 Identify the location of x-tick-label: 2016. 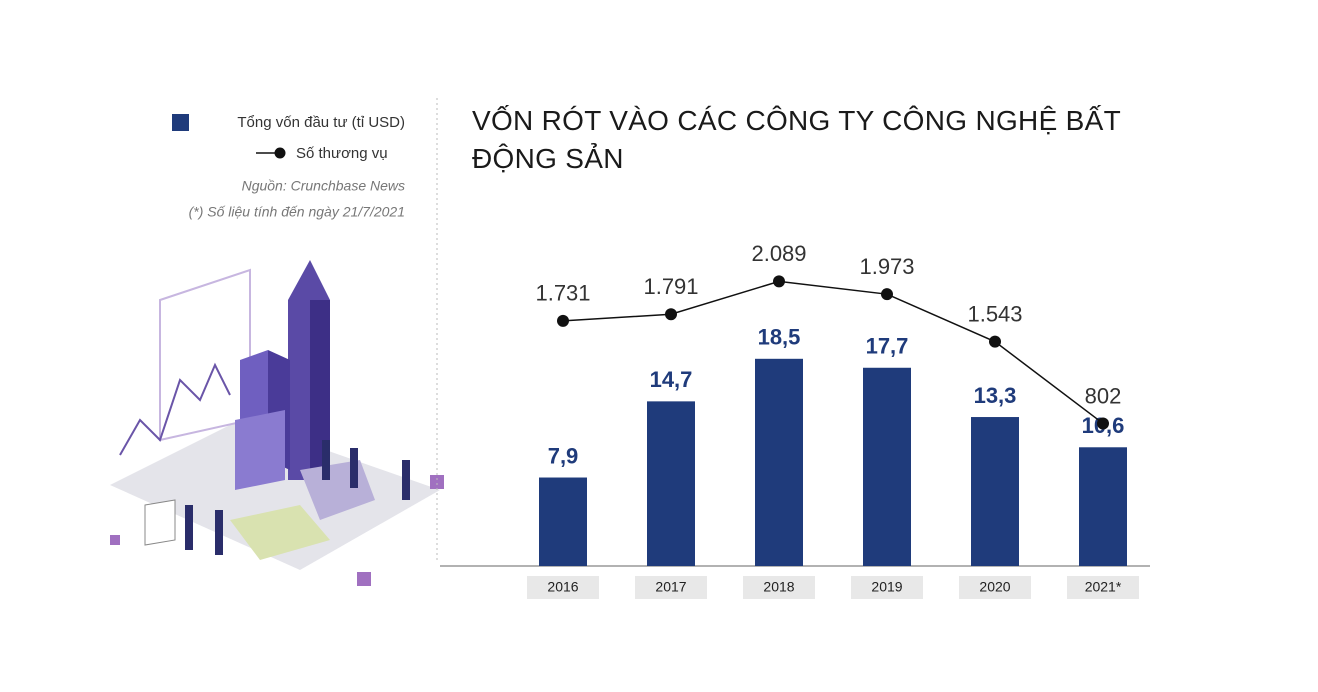
(562, 587).